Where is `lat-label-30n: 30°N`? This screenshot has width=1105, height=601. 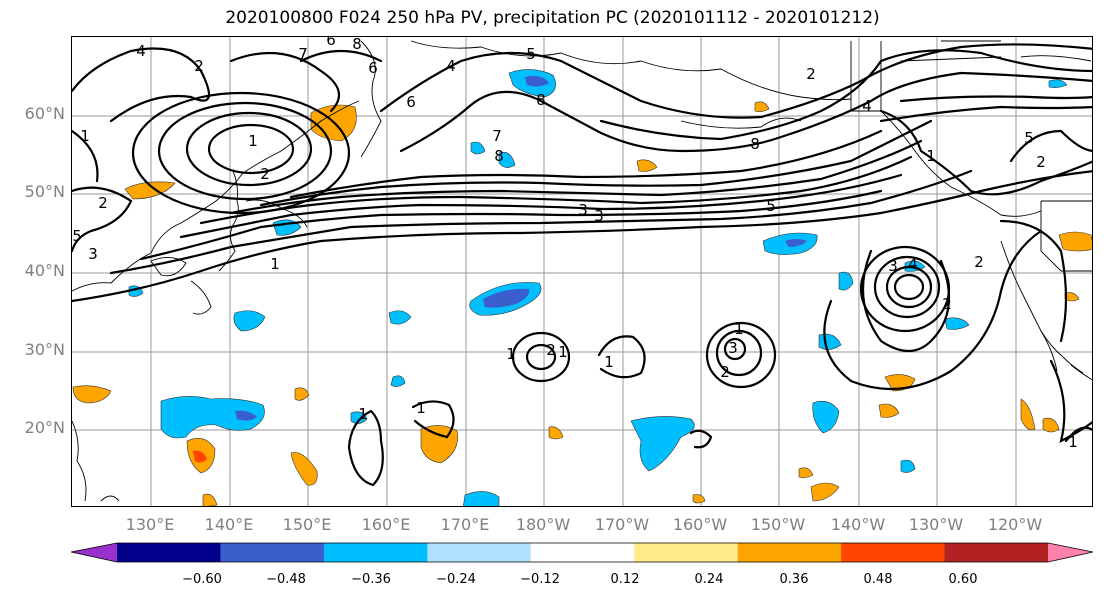
lat-label-30n: 30°N is located at coordinates (44, 349).